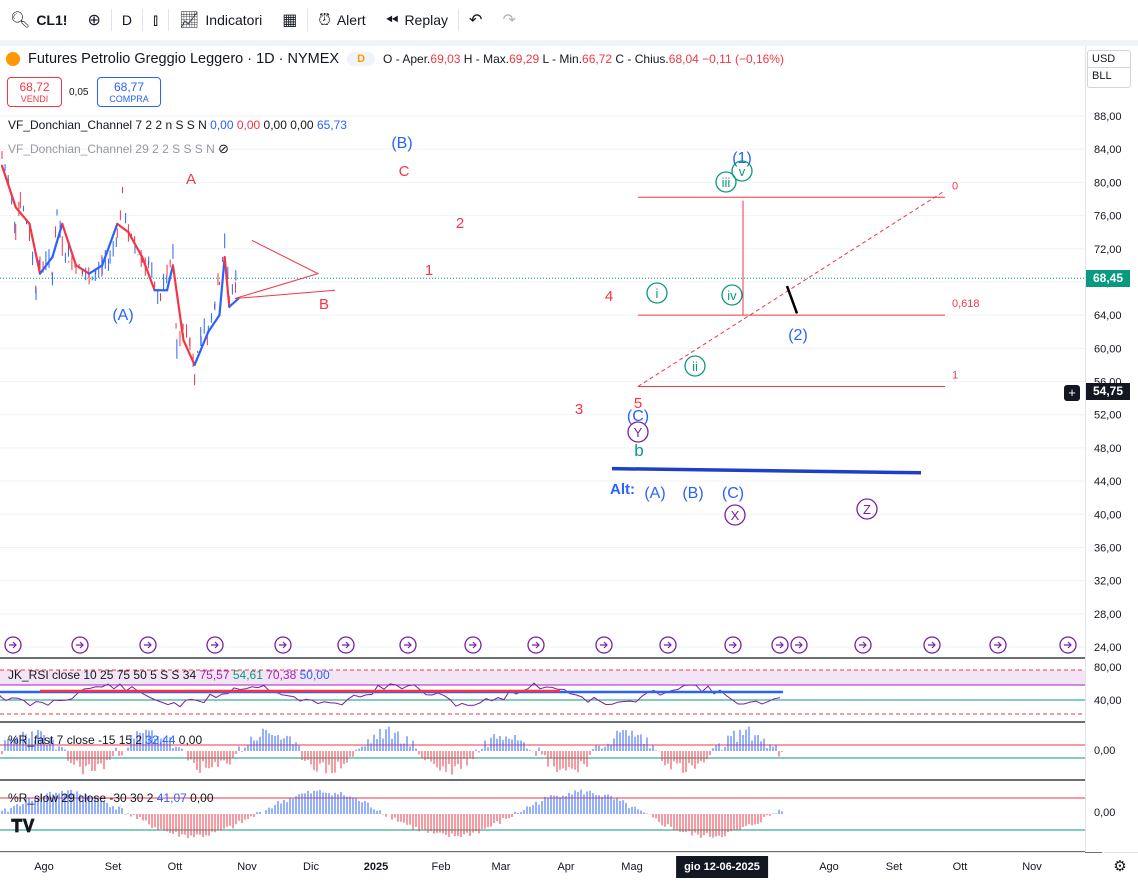  Describe the element at coordinates (966, 304) in the screenshot. I see `fib-level-label: 0,618` at that location.